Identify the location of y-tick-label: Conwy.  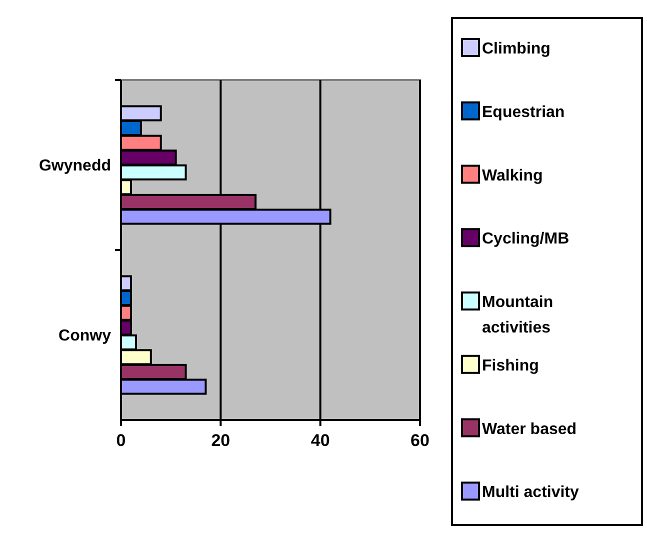
(85, 336).